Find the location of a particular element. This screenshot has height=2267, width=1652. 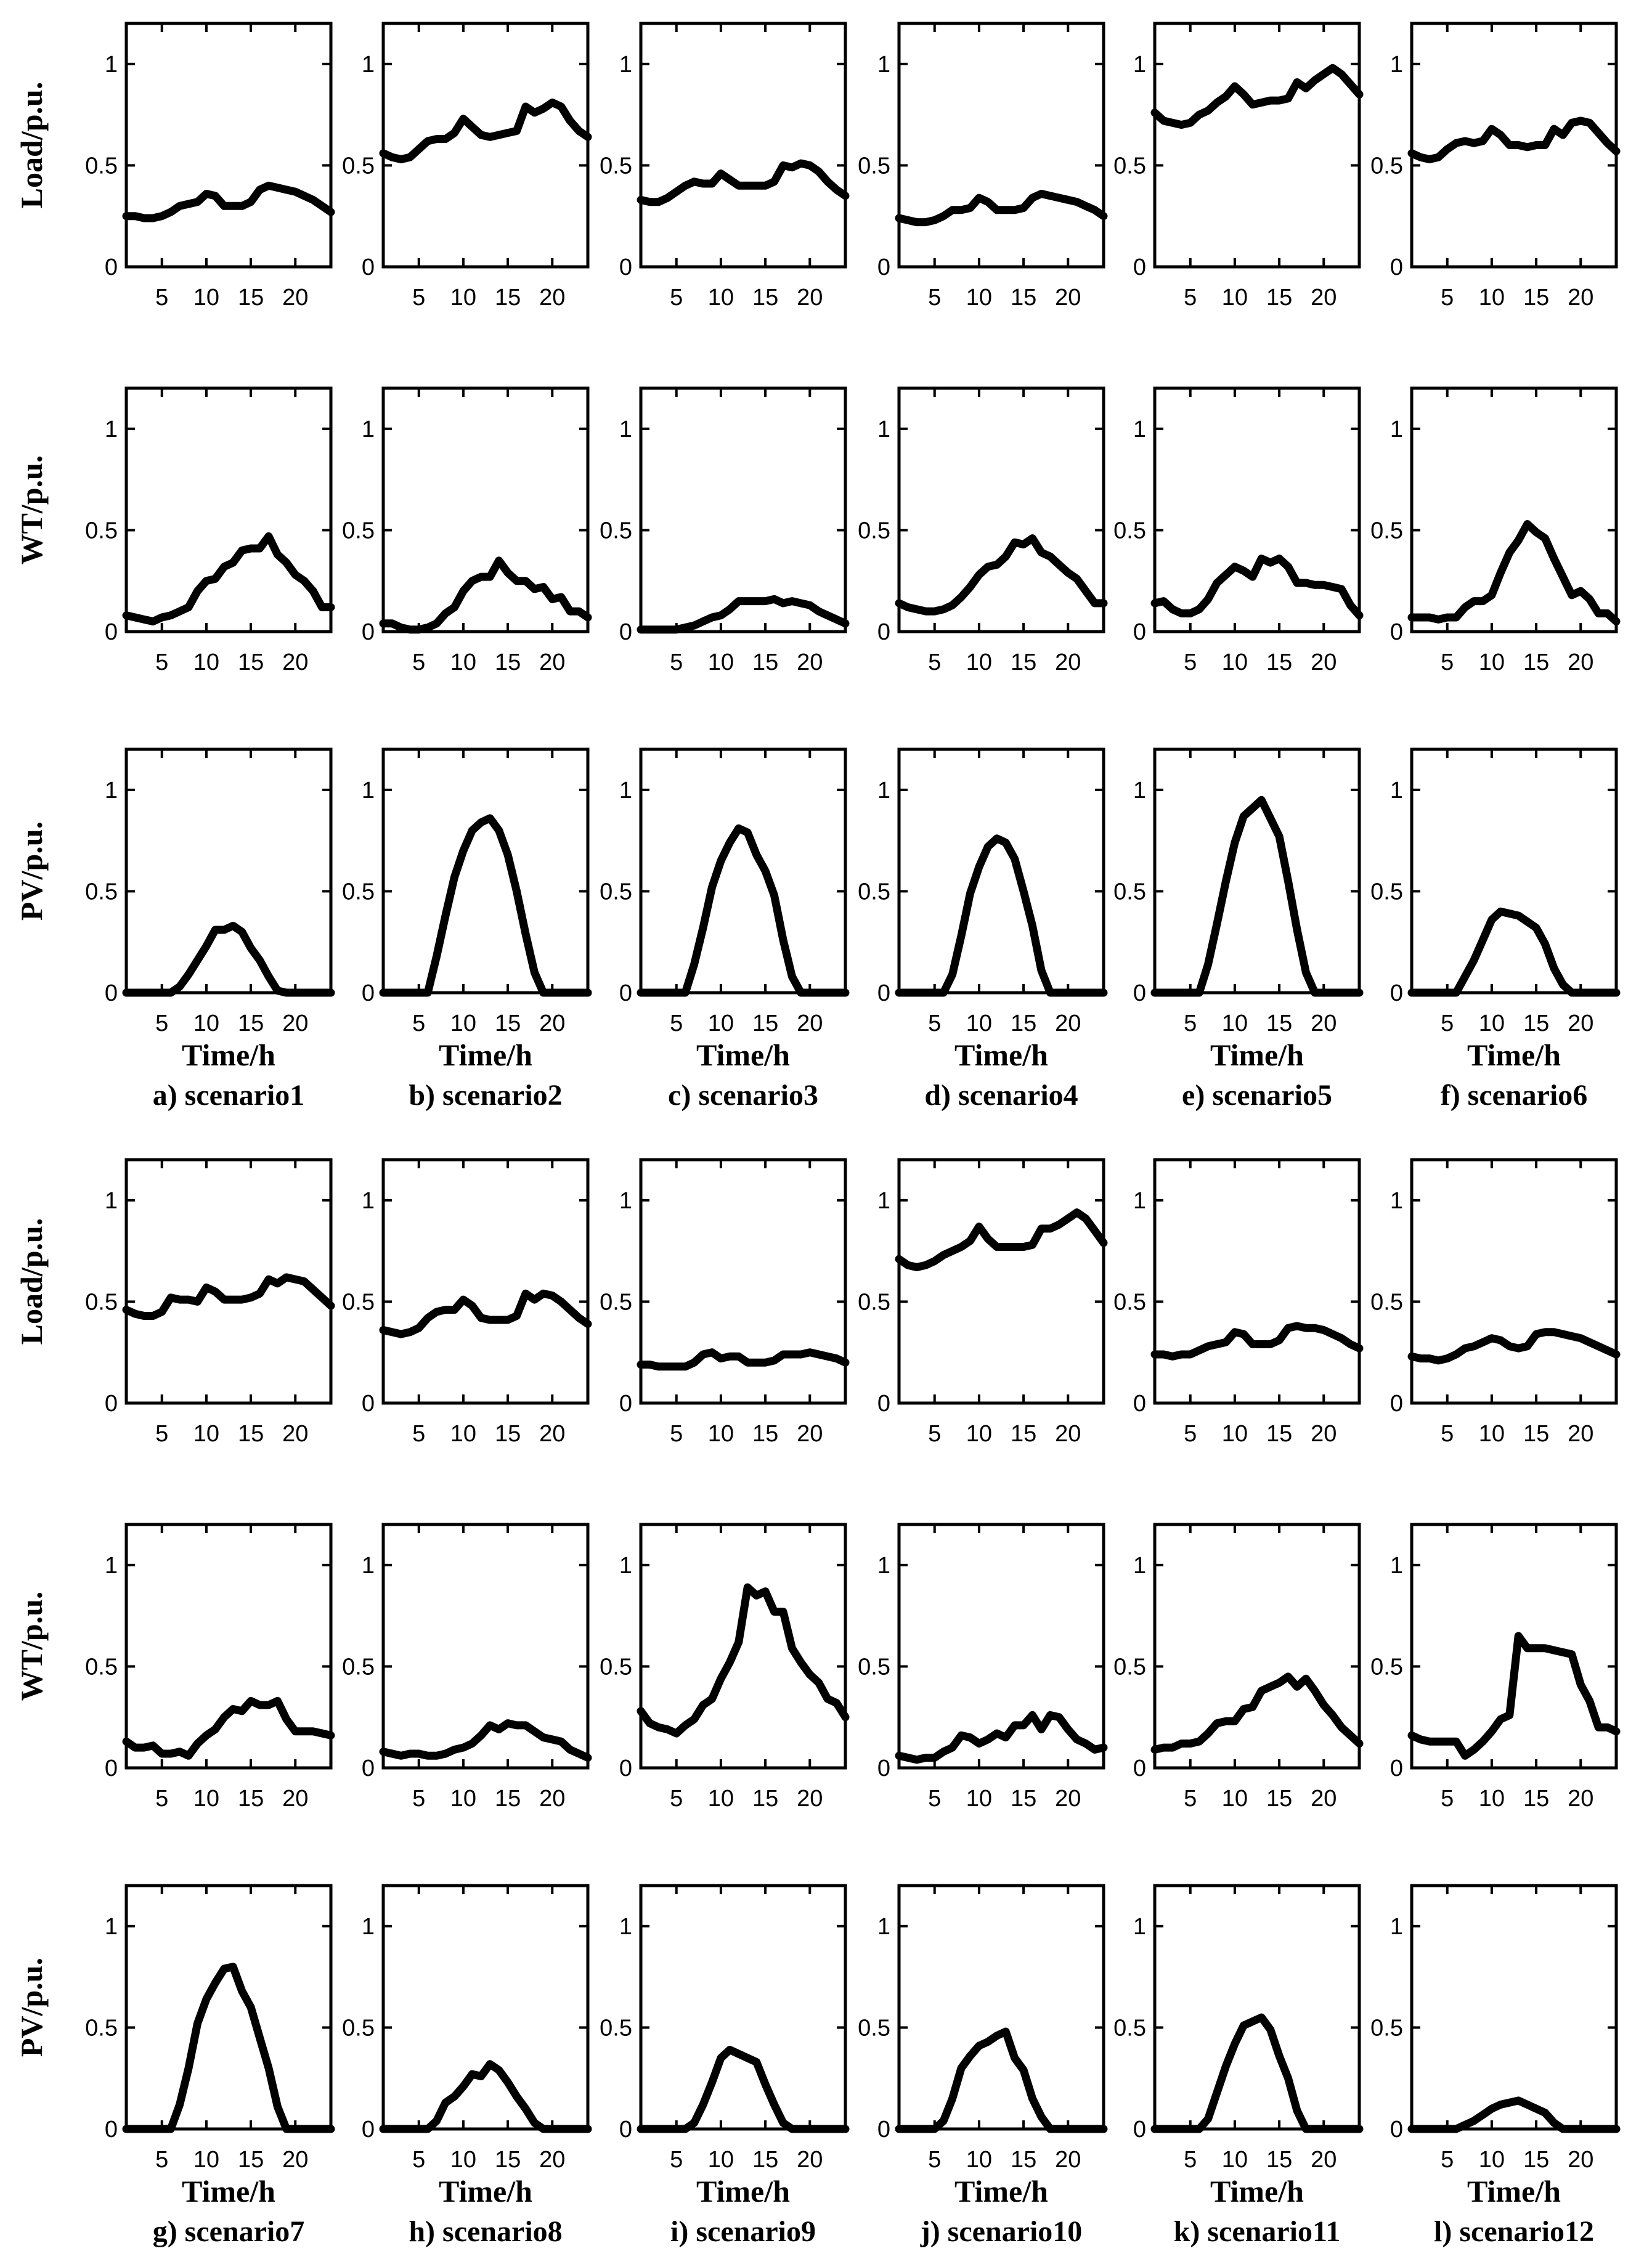

s9-pv-ytick-label: 0.5 is located at coordinates (616, 2028).